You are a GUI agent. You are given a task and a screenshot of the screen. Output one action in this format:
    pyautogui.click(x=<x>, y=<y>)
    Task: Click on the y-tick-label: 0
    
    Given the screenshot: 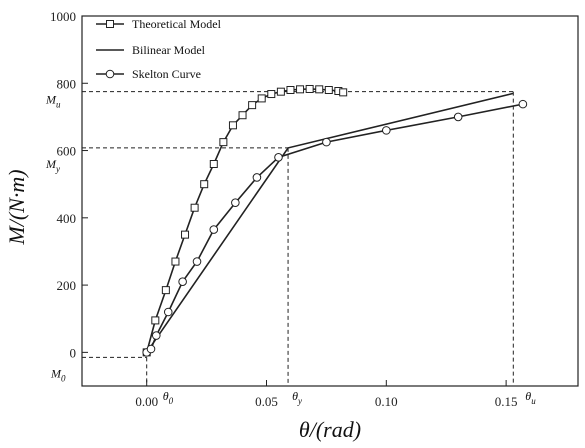 What is the action you would take?
    pyautogui.click(x=73, y=352)
    